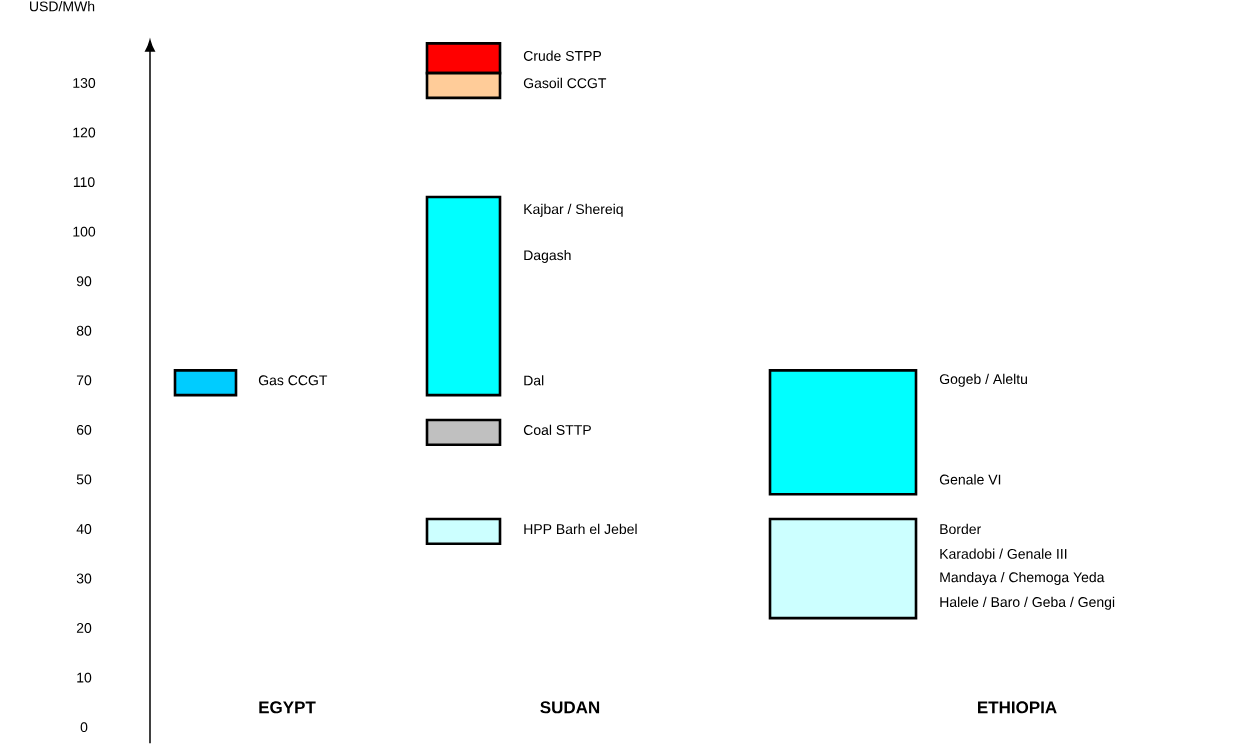  I want to click on y-tick-label: 80, so click(84, 330).